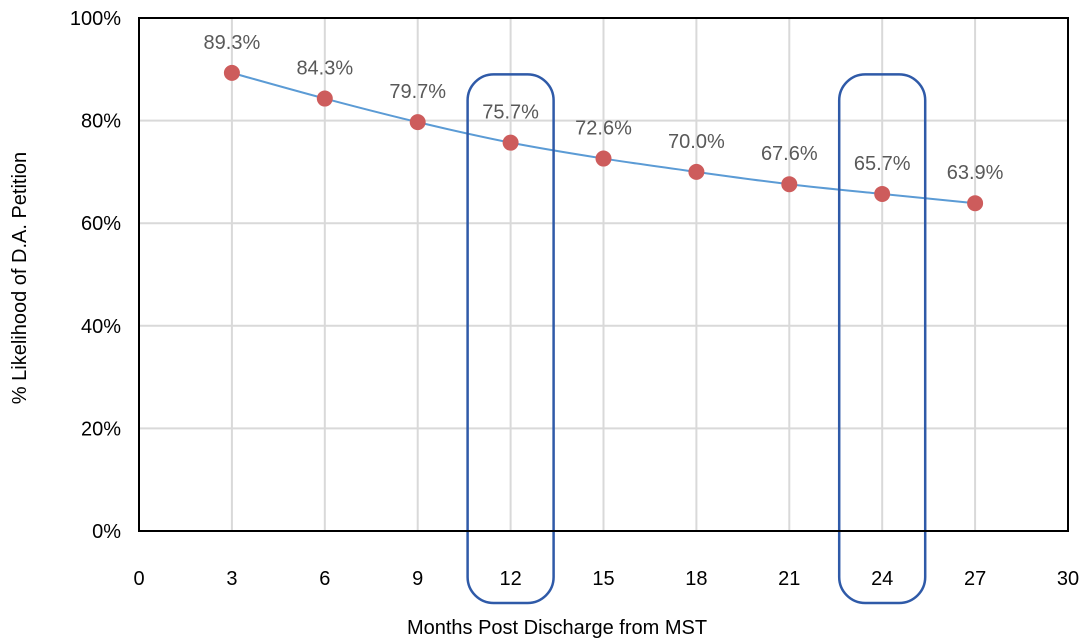 This screenshot has height=643, width=1081. Describe the element at coordinates (232, 43) in the screenshot. I see `data-label: 89.3%` at that location.